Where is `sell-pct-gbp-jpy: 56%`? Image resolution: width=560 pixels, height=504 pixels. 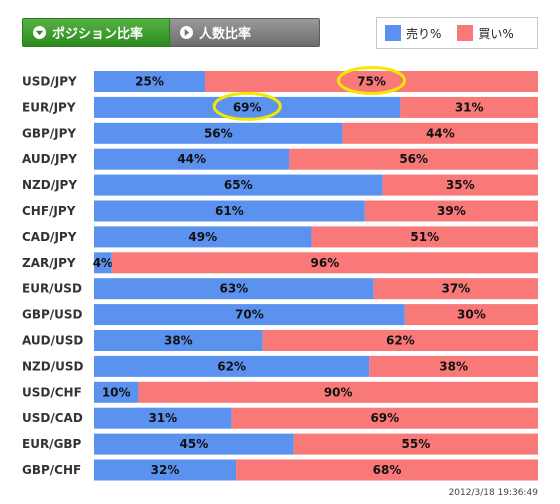 sell-pct-gbp-jpy: 56% is located at coordinates (218, 133).